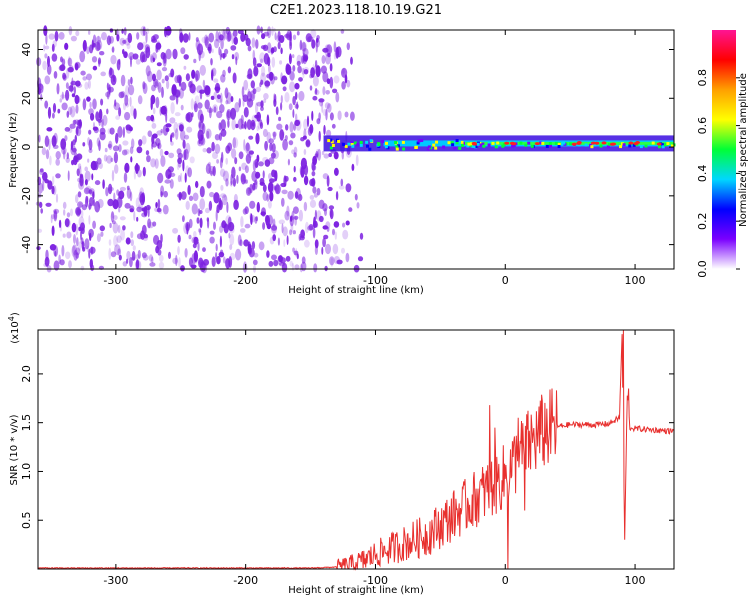 Image resolution: width=750 pixels, height=600 pixels. Describe the element at coordinates (635, 280) in the screenshot. I see `x-tick-label: 100` at that location.